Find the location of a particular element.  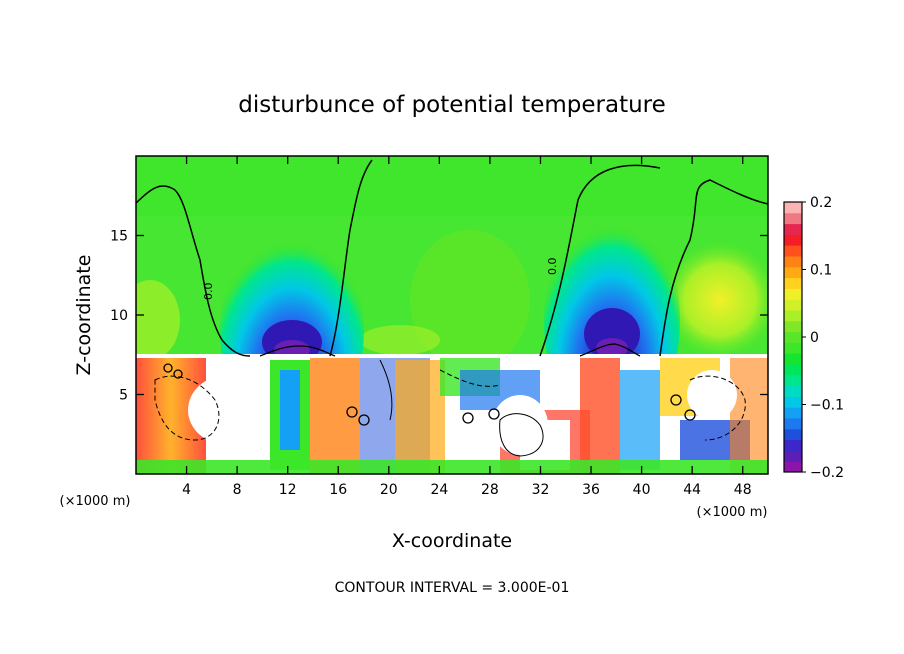

x-tick-label: 48 is located at coordinates (743, 490).